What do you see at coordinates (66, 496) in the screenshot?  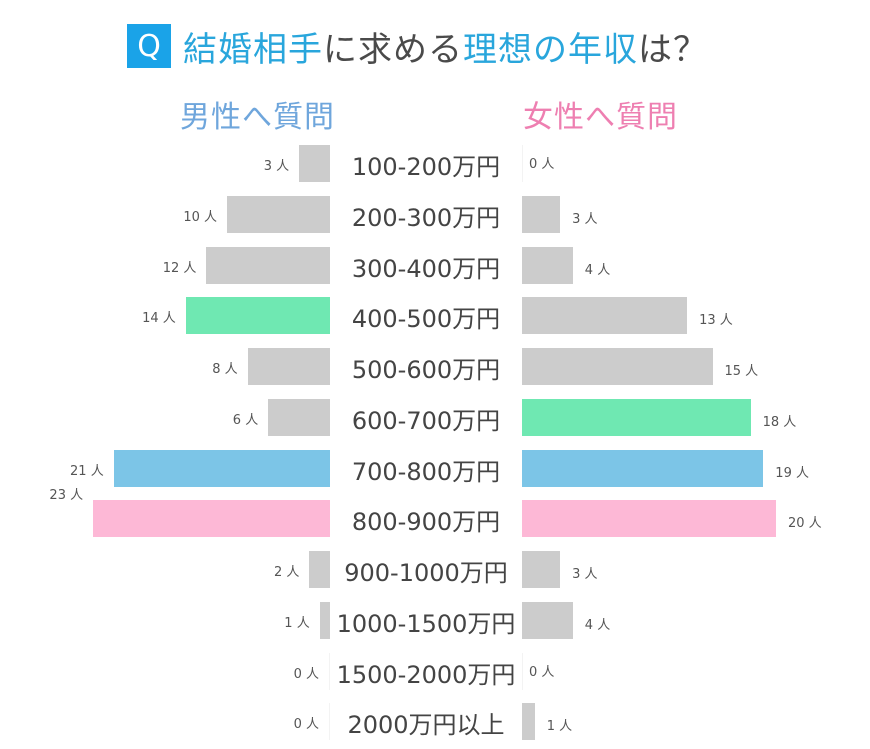 I see `men-value-label: 23 人` at bounding box center [66, 496].